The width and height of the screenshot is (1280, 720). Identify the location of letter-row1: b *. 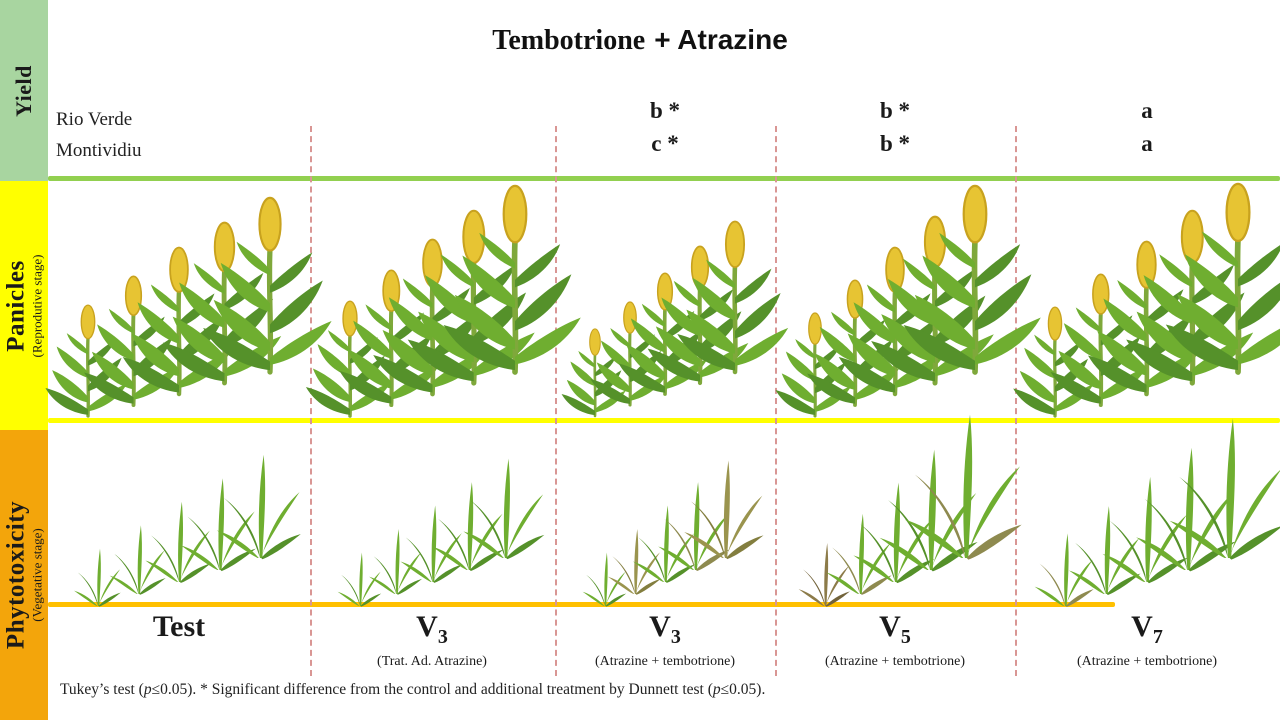
(665, 110).